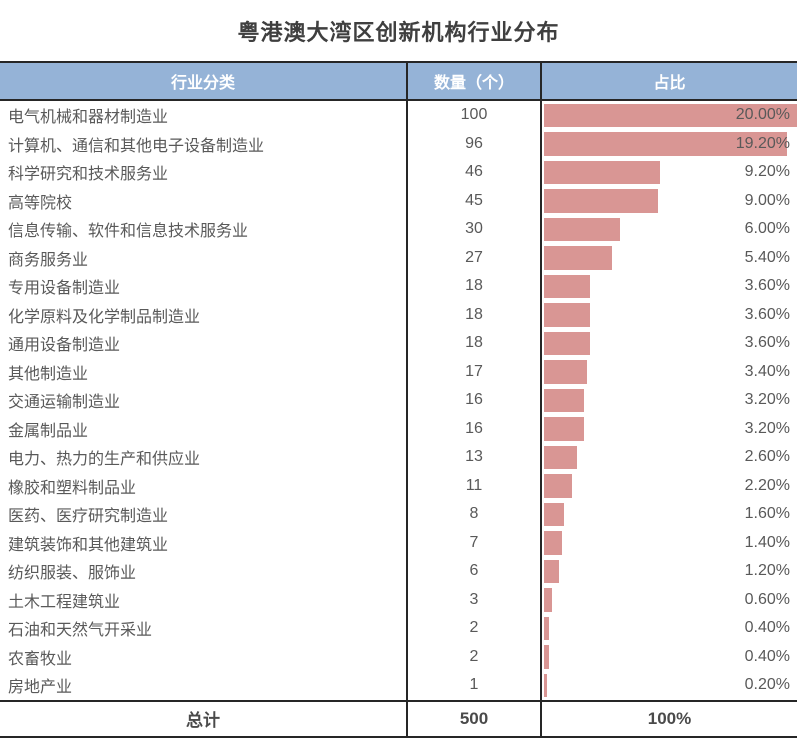  What do you see at coordinates (475, 81) in the screenshot?
I see `column-header-count: 数量（个）` at bounding box center [475, 81].